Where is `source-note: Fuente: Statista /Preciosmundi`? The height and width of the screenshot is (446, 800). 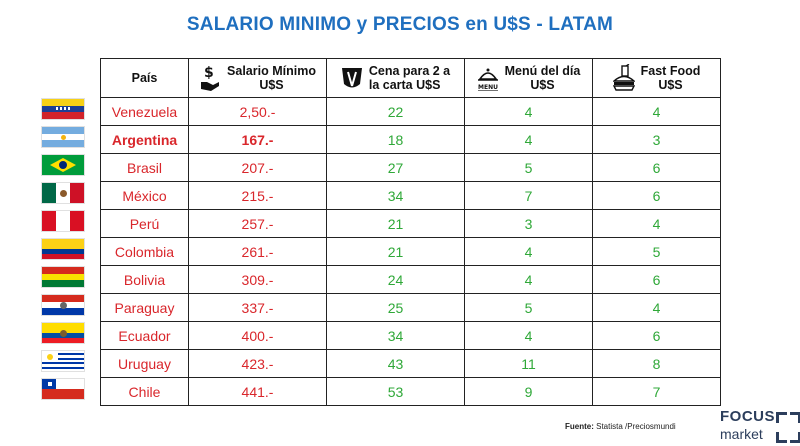 source-note: Fuente: Statista /Preciosmundi is located at coordinates (620, 426).